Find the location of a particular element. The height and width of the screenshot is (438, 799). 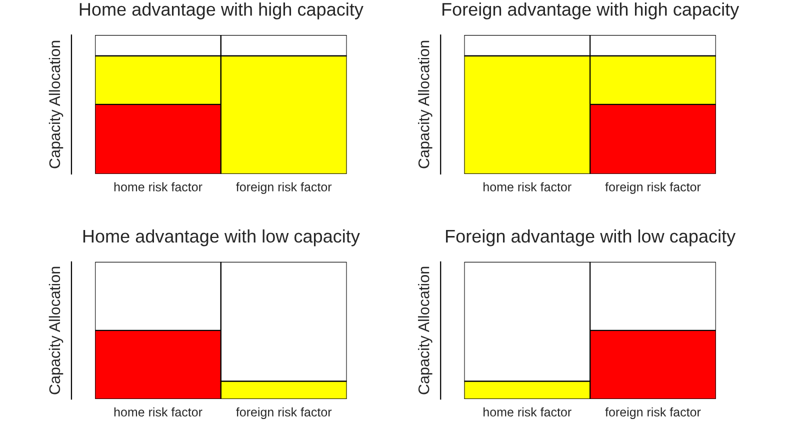

chart-title: Foreign advantage with low capacity is located at coordinates (591, 237).